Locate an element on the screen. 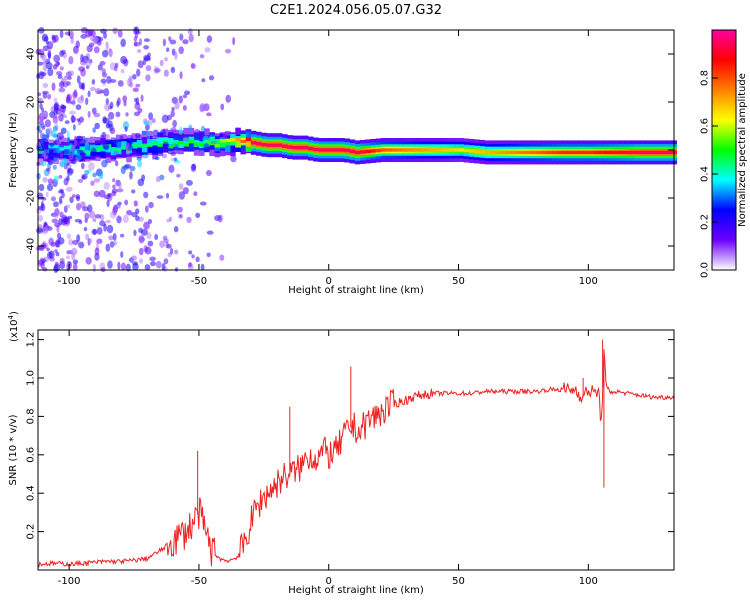 This screenshot has height=600, width=750. top-x-tick-label: -100 is located at coordinates (69, 281).